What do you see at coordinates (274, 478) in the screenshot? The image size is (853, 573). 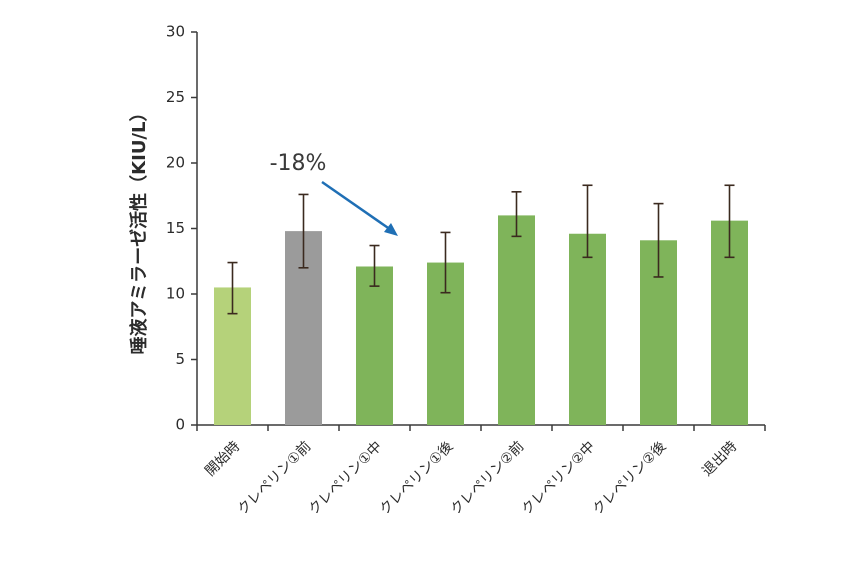 I see `x-category-label: クレペリン①前` at bounding box center [274, 478].